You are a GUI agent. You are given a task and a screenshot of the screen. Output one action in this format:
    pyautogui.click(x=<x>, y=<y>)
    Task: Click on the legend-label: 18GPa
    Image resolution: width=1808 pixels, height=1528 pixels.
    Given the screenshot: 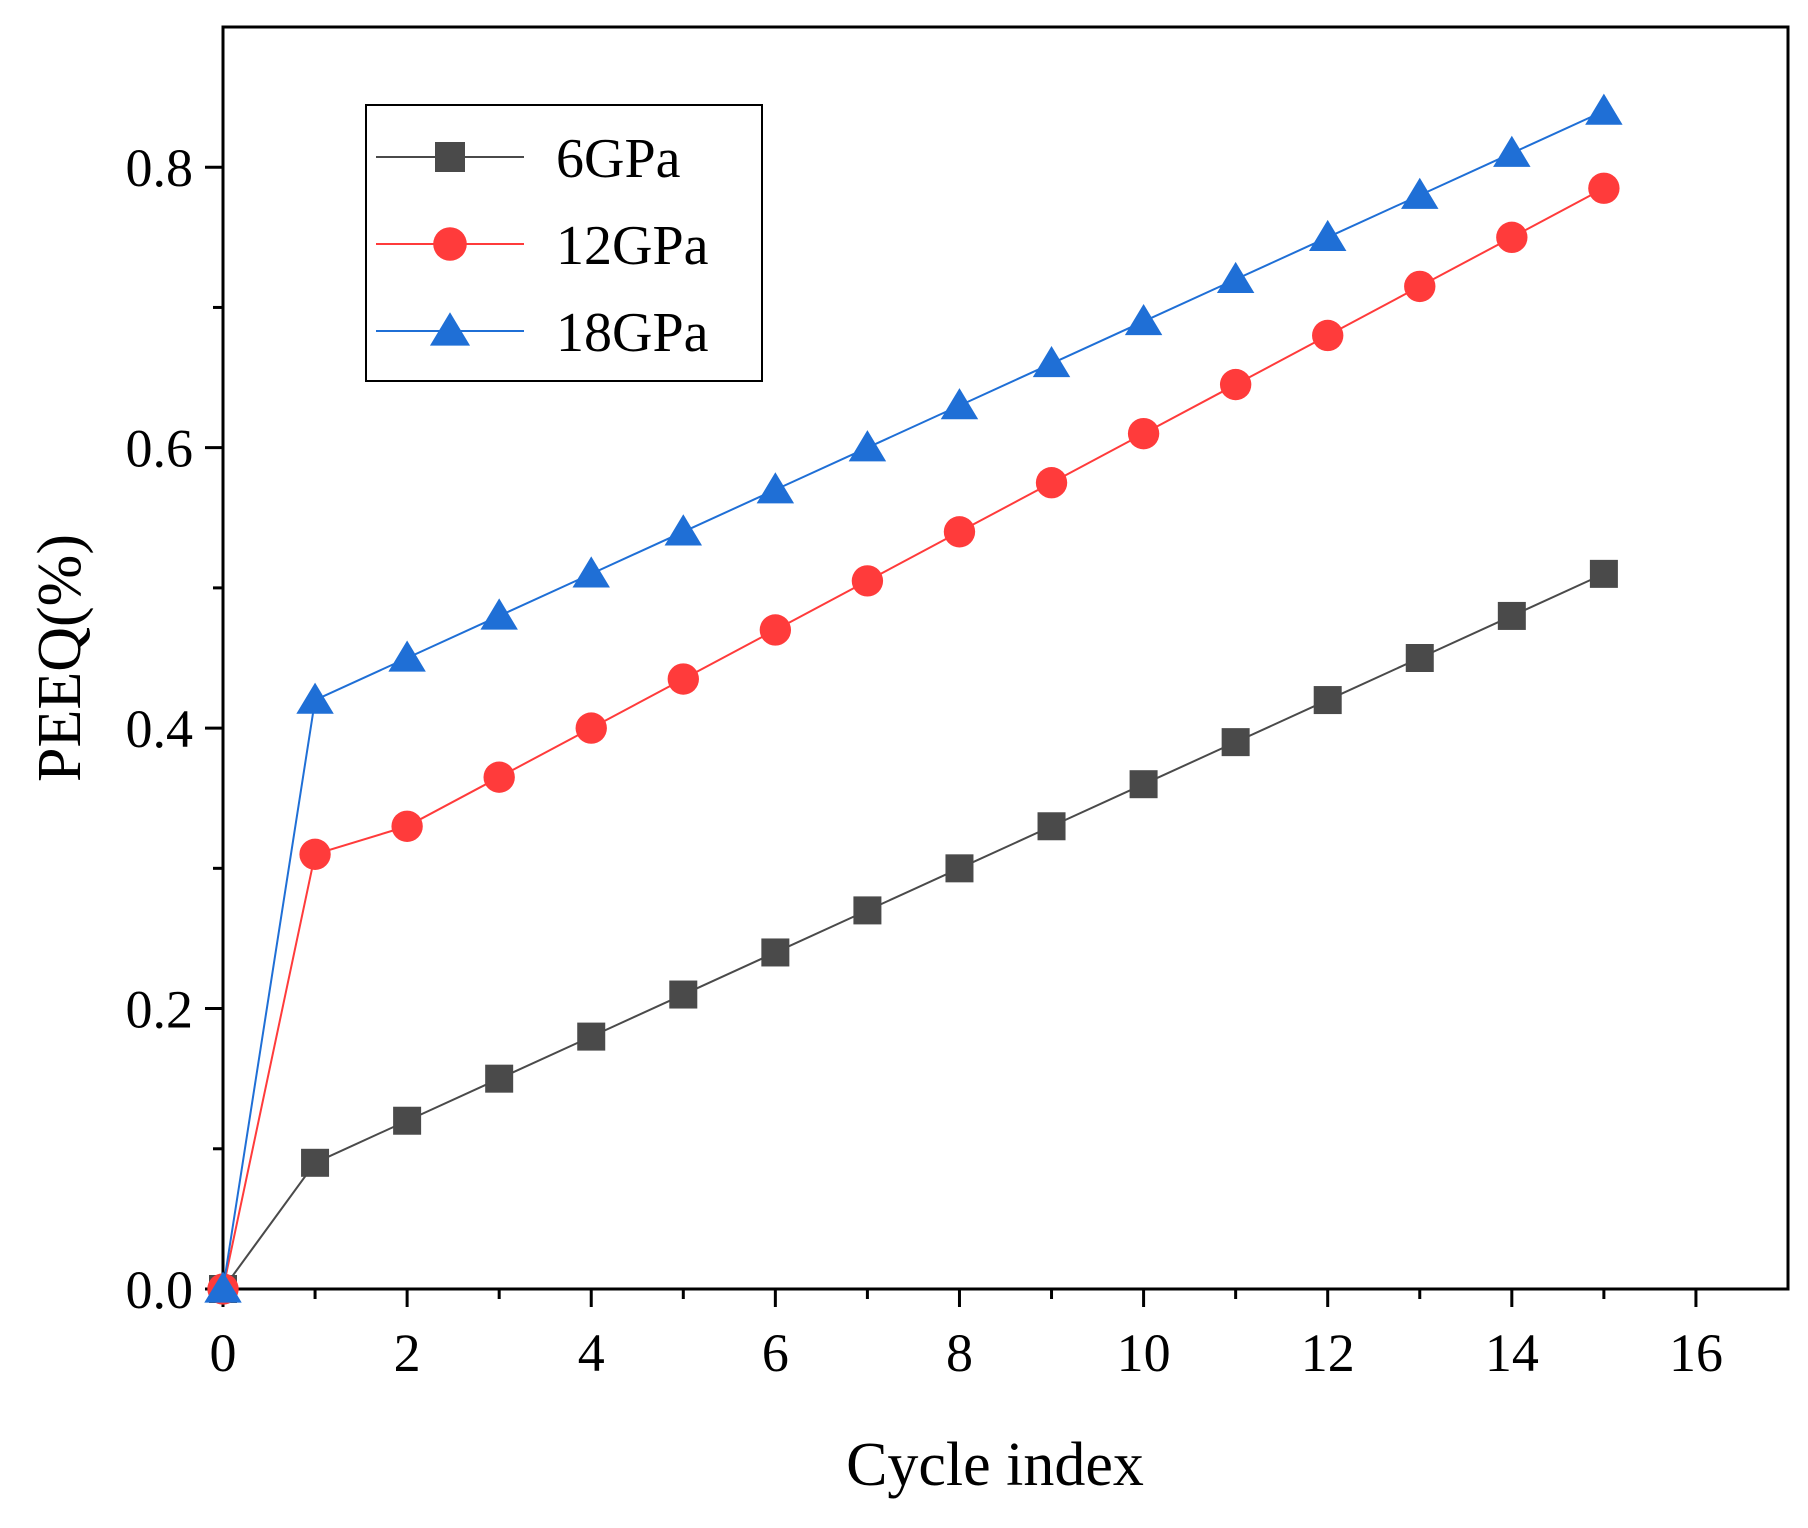 What is the action you would take?
    pyautogui.click(x=632, y=333)
    